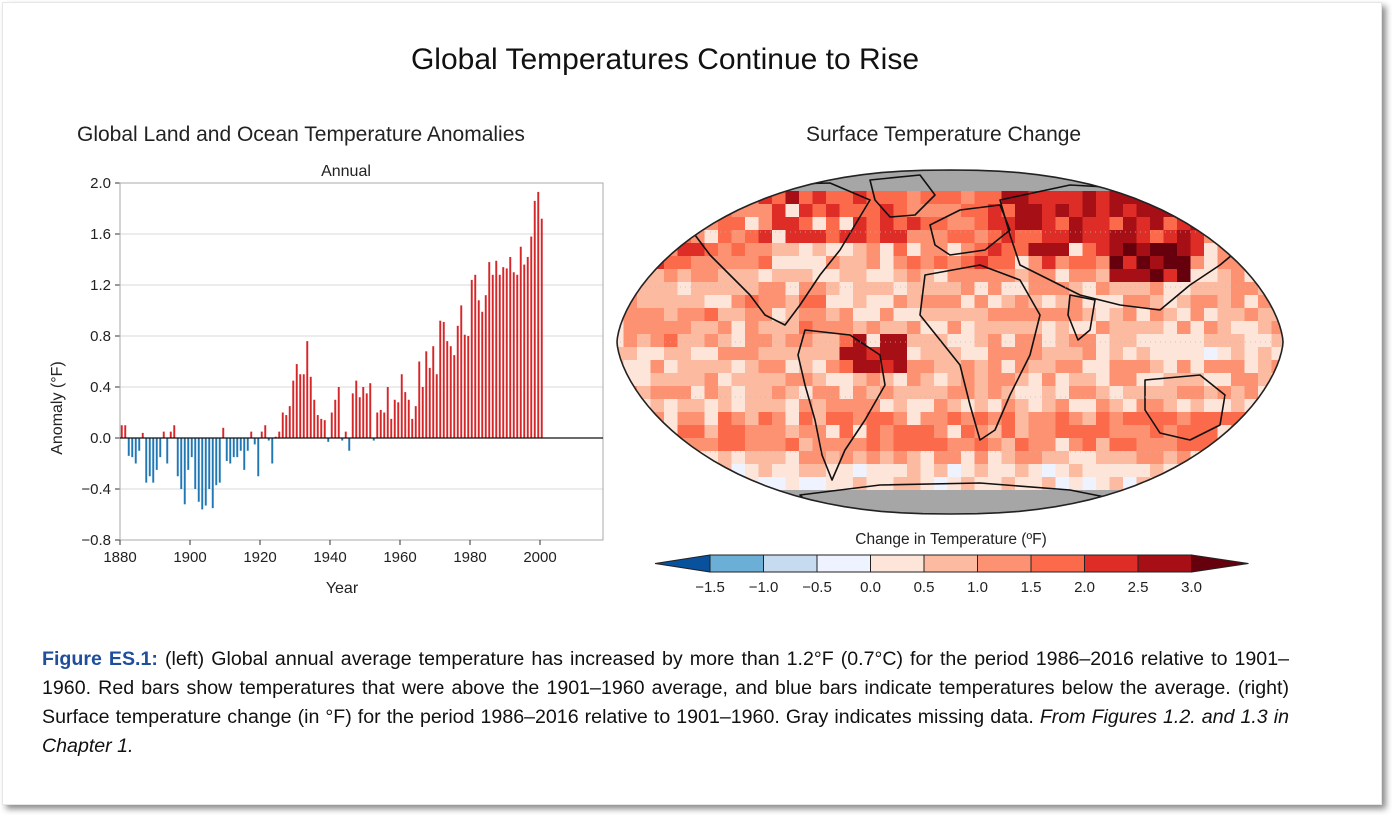  I want to click on bar-1958, so click(394, 418).